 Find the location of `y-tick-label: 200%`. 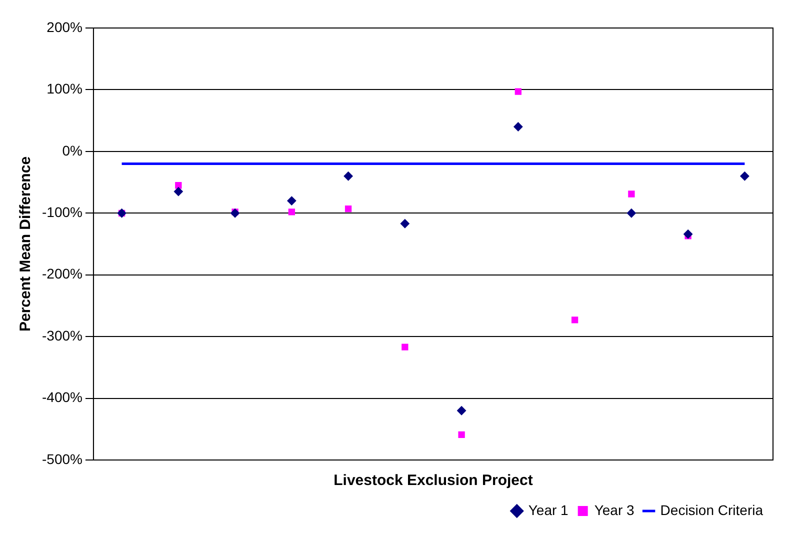

y-tick-label: 200% is located at coordinates (64, 26).